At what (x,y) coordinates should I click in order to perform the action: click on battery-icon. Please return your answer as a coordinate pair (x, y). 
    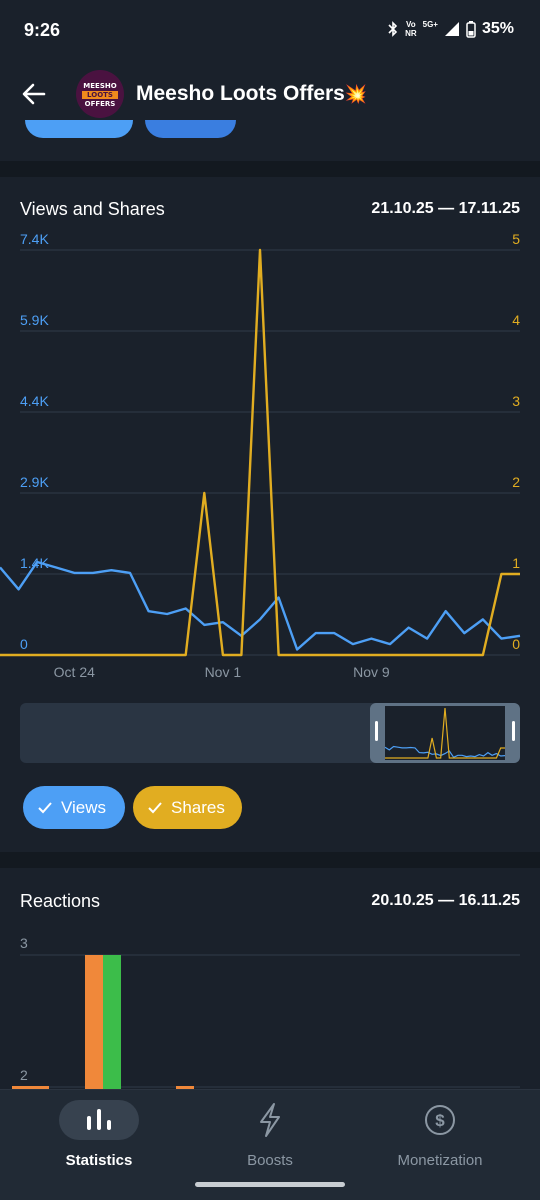
    Looking at the image, I should click on (471, 29).